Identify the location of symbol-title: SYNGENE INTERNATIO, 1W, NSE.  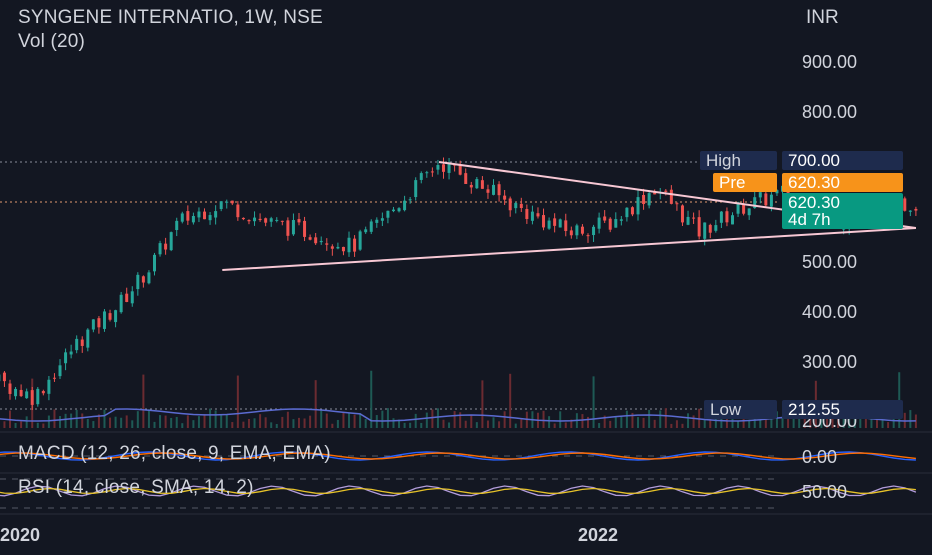
(170, 18).